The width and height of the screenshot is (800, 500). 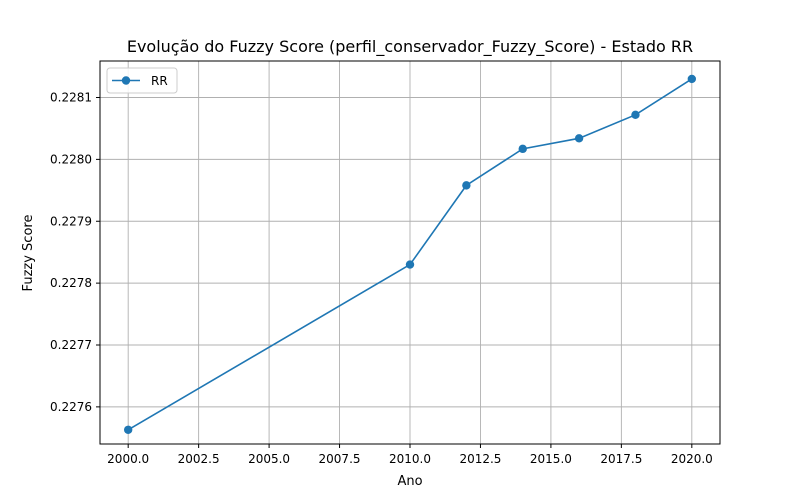 I want to click on y-tick-label: 0.2276, so click(x=71, y=407).